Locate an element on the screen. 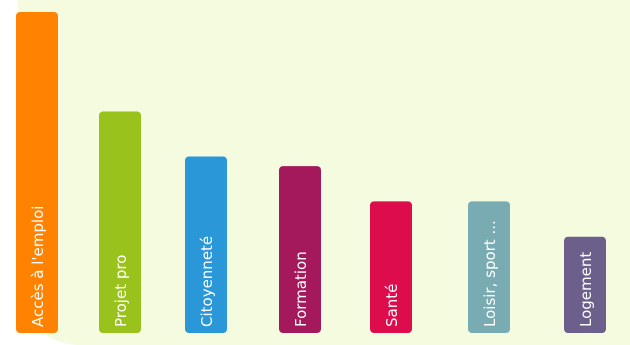  bar-label-4: Santé is located at coordinates (392, 305).